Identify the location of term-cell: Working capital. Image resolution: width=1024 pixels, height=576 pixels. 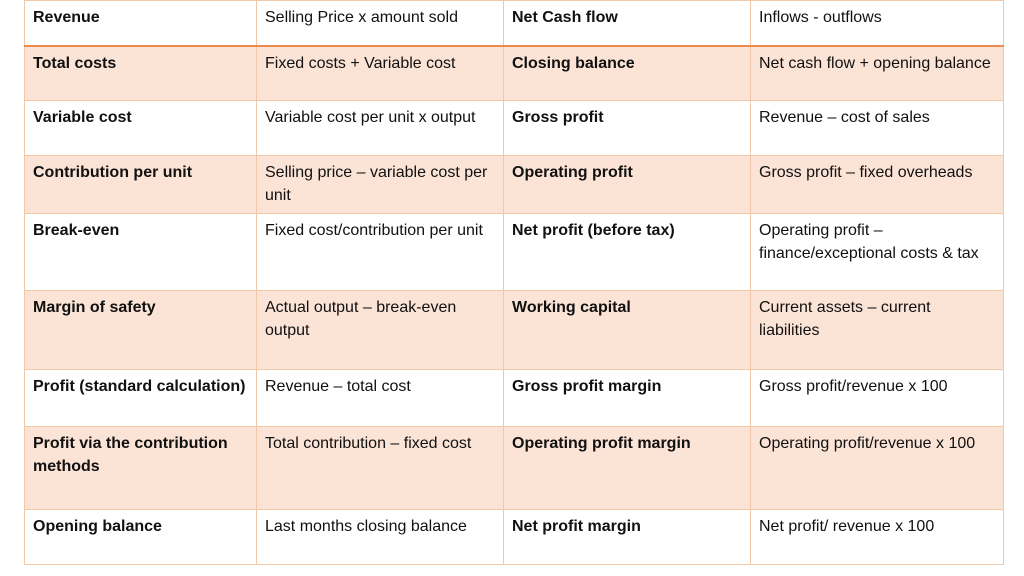
(627, 330).